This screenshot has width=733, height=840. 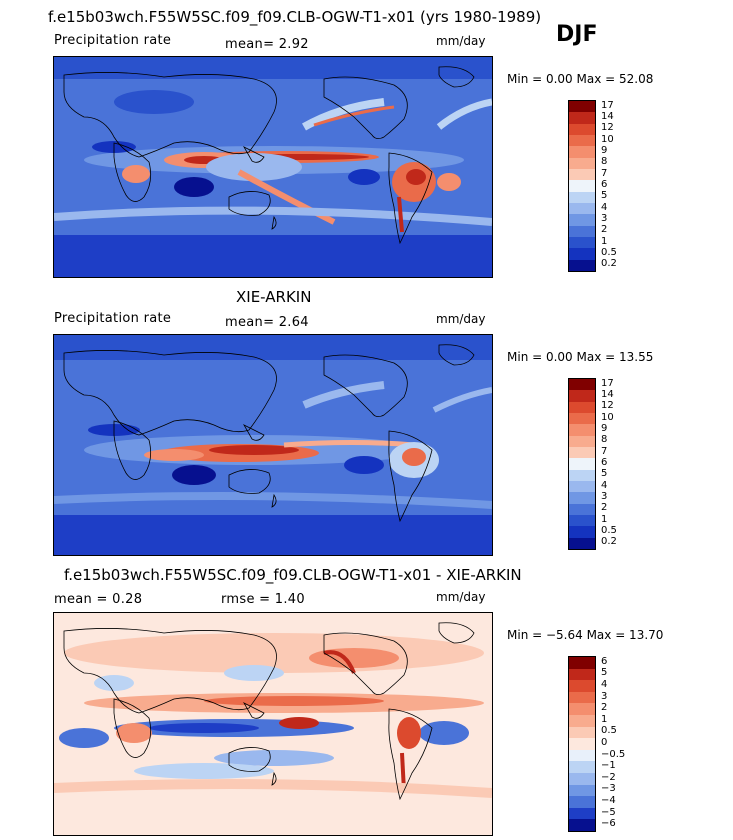 What do you see at coordinates (113, 40) in the screenshot?
I see `panel1-variable-label: Precipitation rate` at bounding box center [113, 40].